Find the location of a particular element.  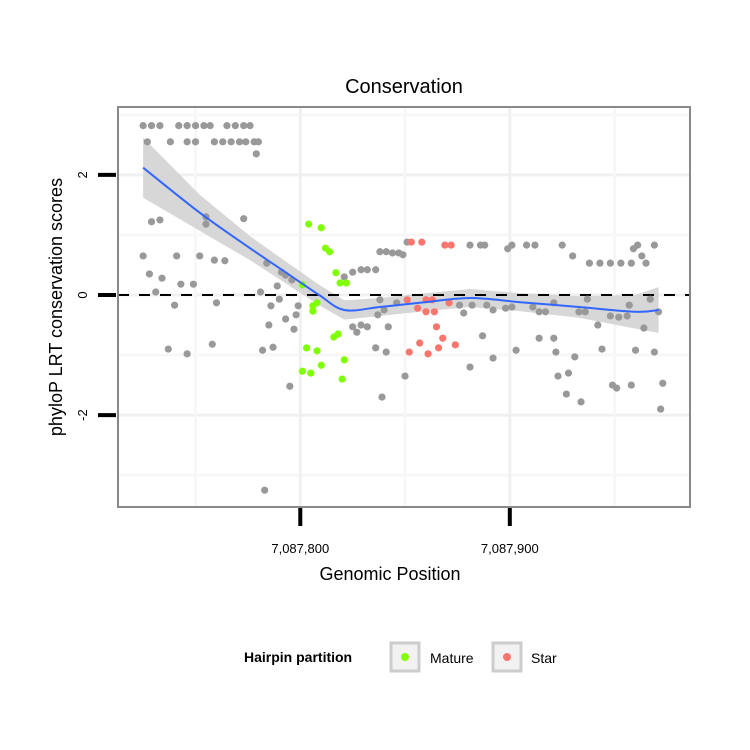

x-tick-label: 7,087,800 is located at coordinates (300, 548).